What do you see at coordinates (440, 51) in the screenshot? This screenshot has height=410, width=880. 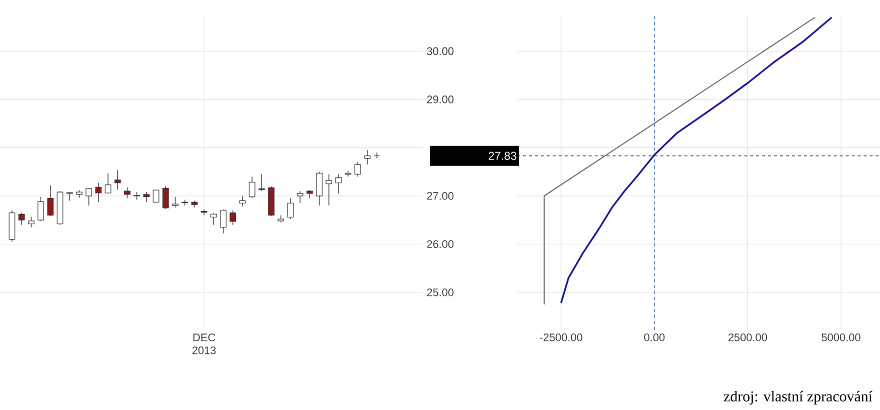 I see `y-tick-label: 30.00` at bounding box center [440, 51].